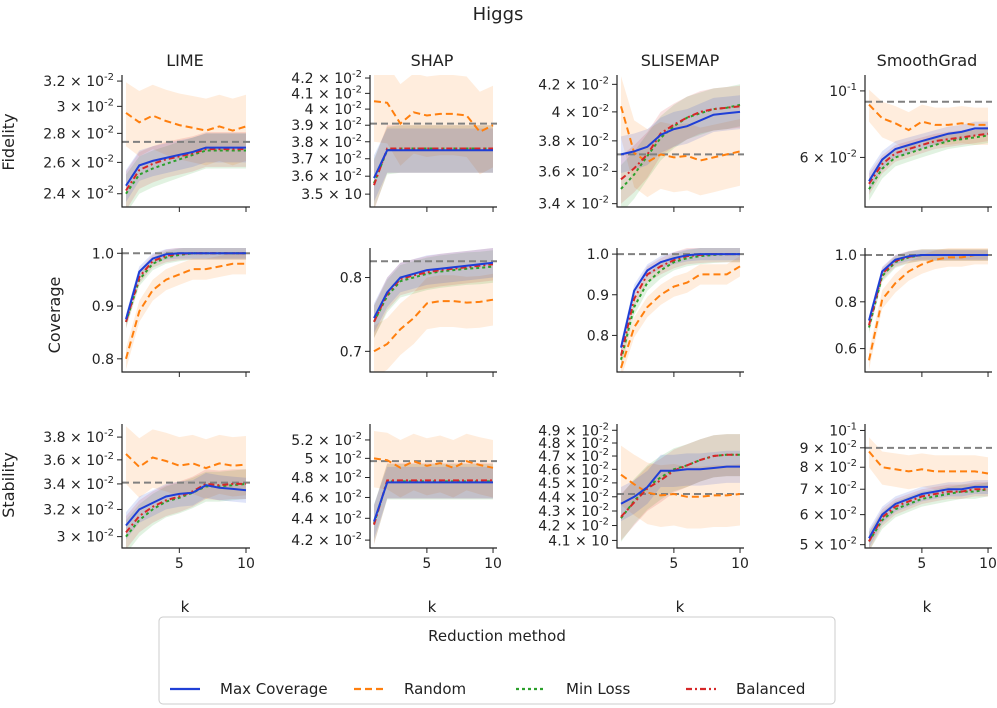  Describe the element at coordinates (432, 60) in the screenshot. I see `column-title-shap: SHAP` at that location.